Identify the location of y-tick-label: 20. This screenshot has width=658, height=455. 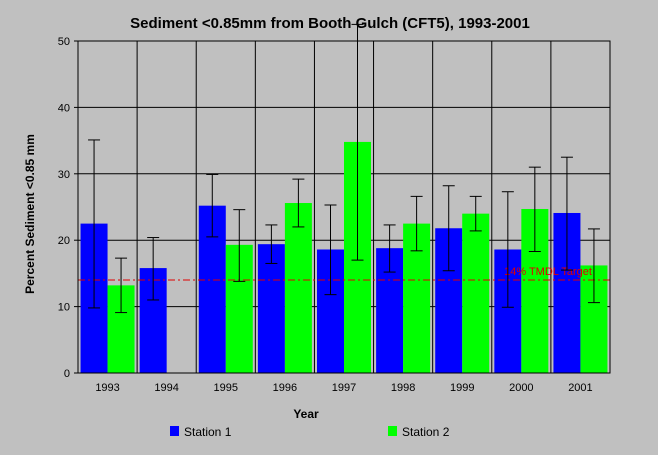
(64, 241).